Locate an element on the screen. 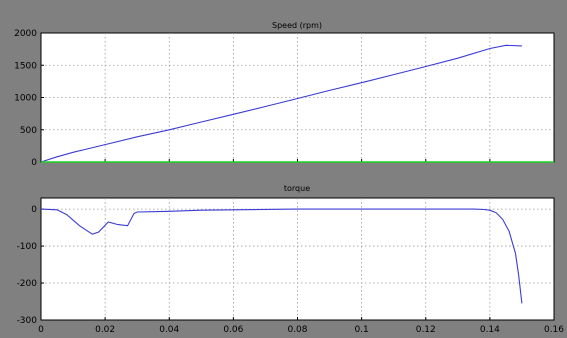  torque-x-tick-label: 0.1 is located at coordinates (361, 330).